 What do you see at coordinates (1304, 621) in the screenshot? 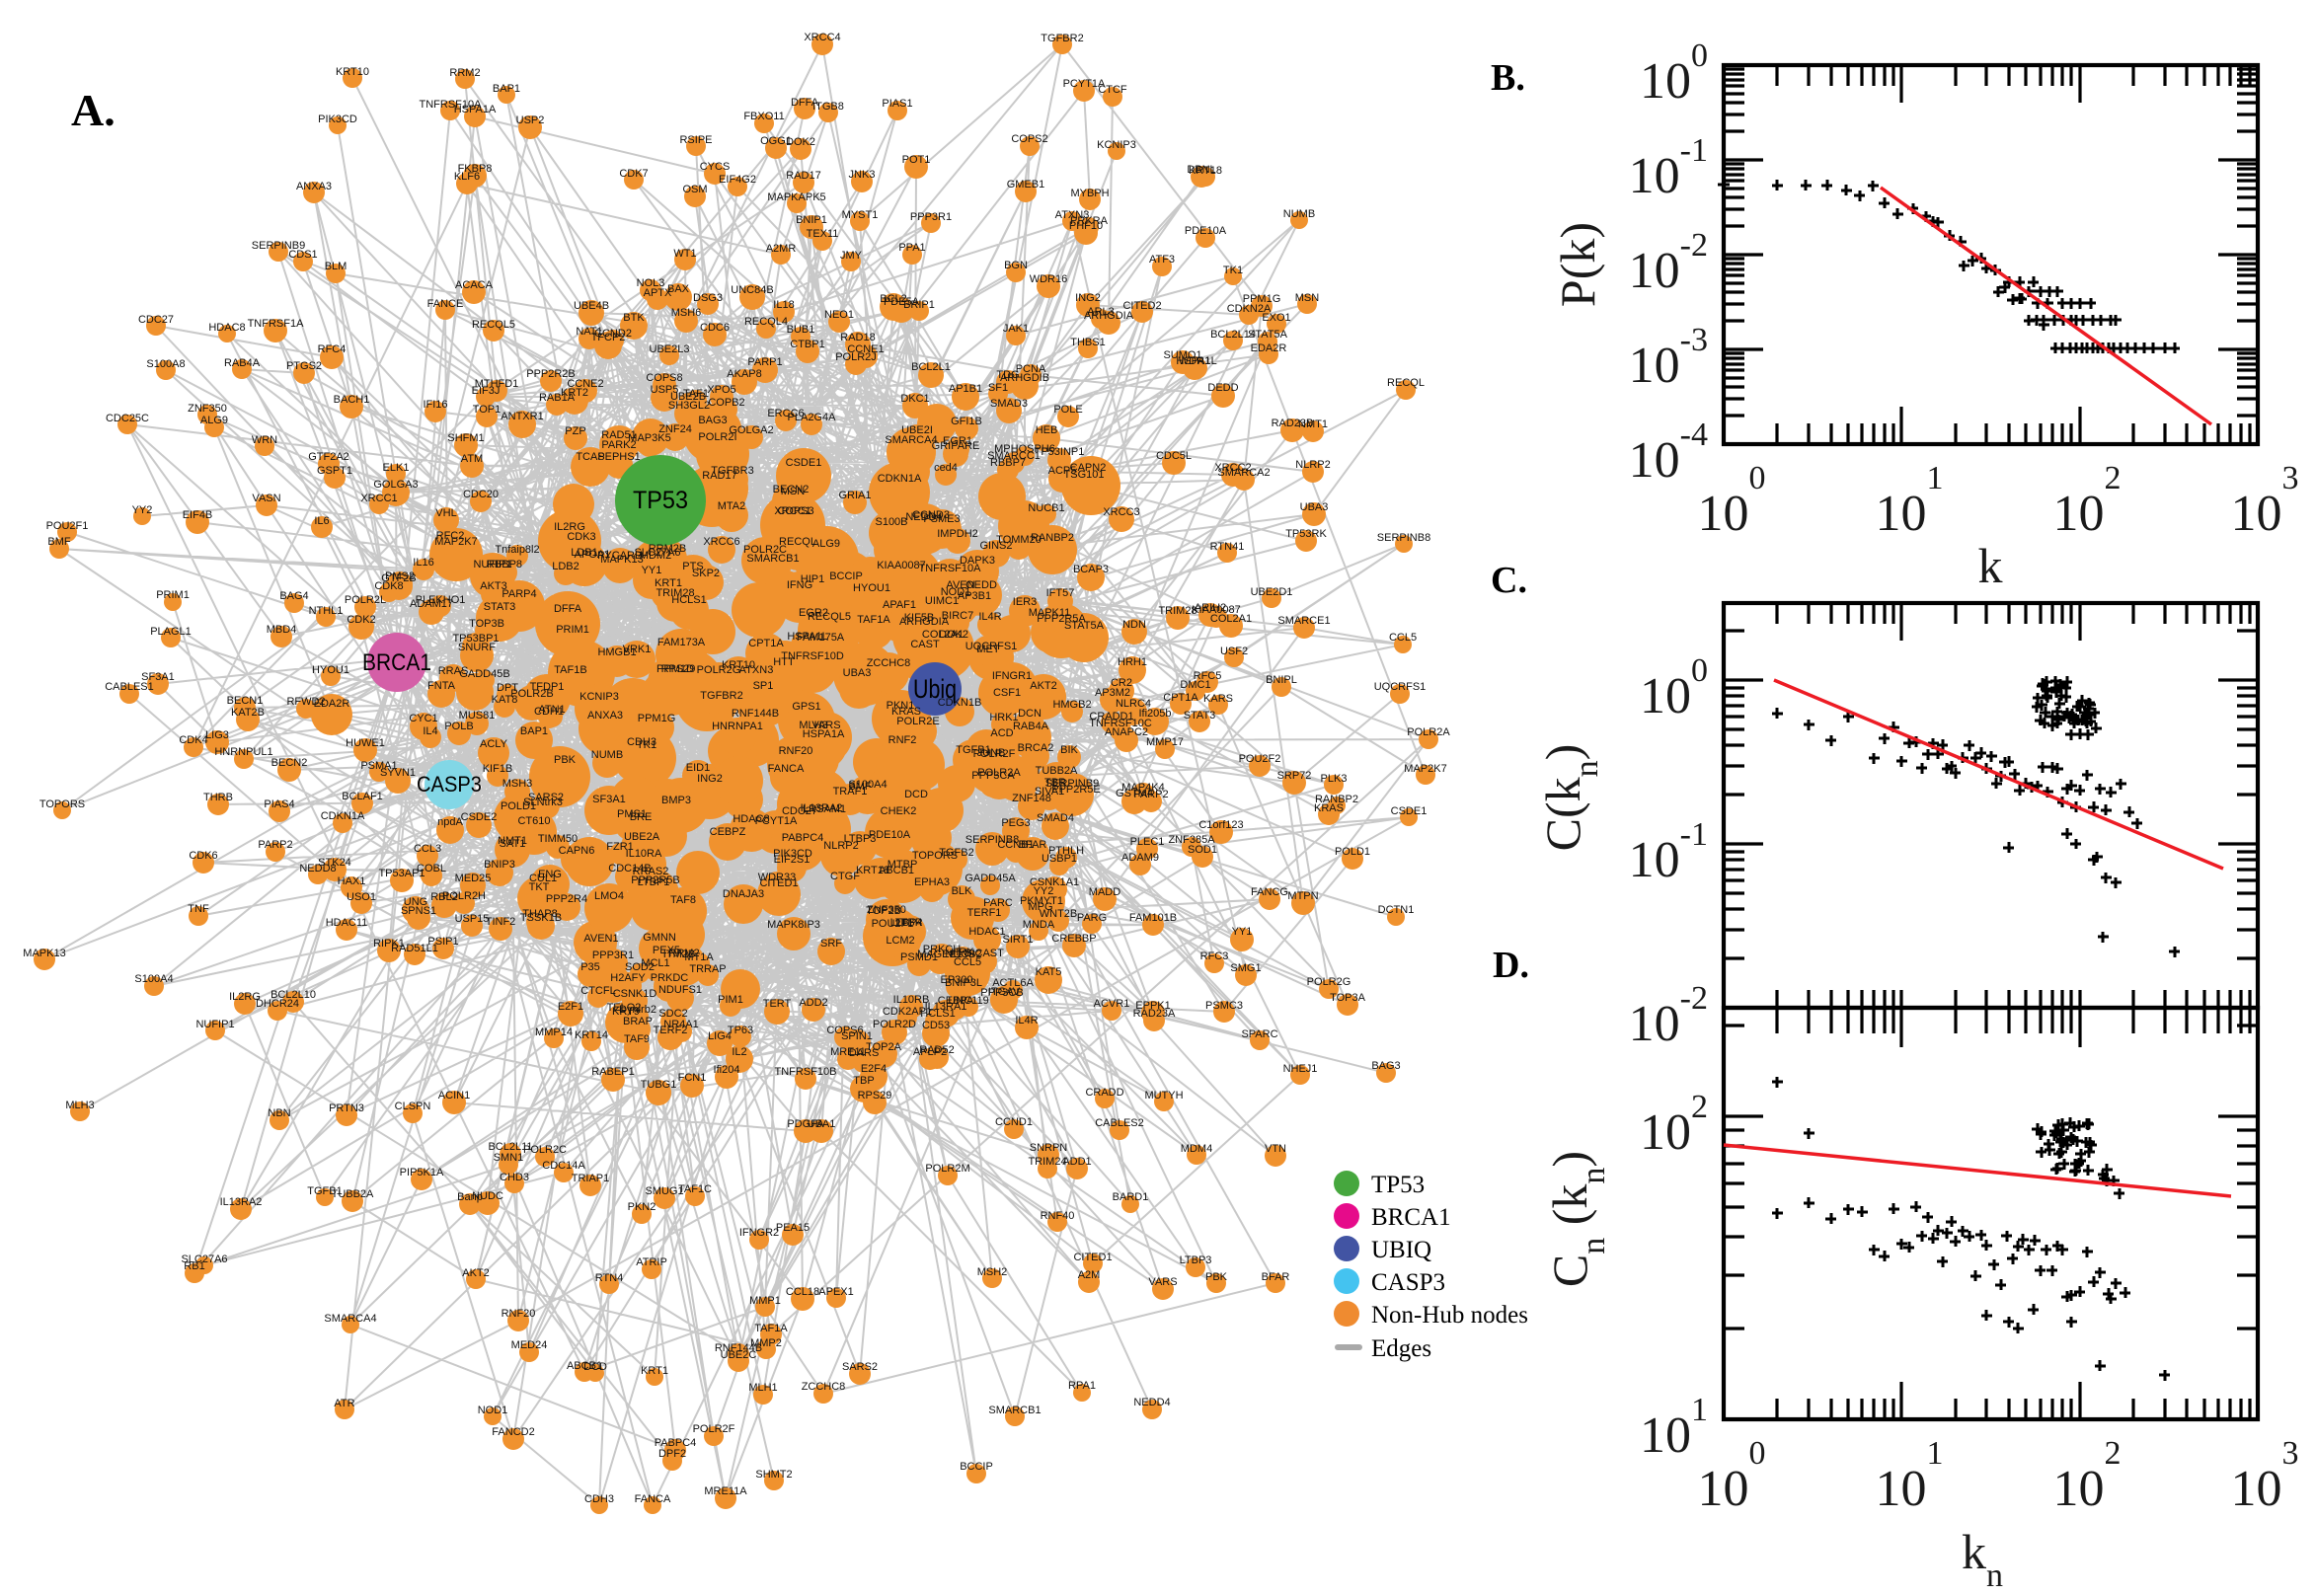
I see `svg-text: SMARCE1` at bounding box center [1304, 621].